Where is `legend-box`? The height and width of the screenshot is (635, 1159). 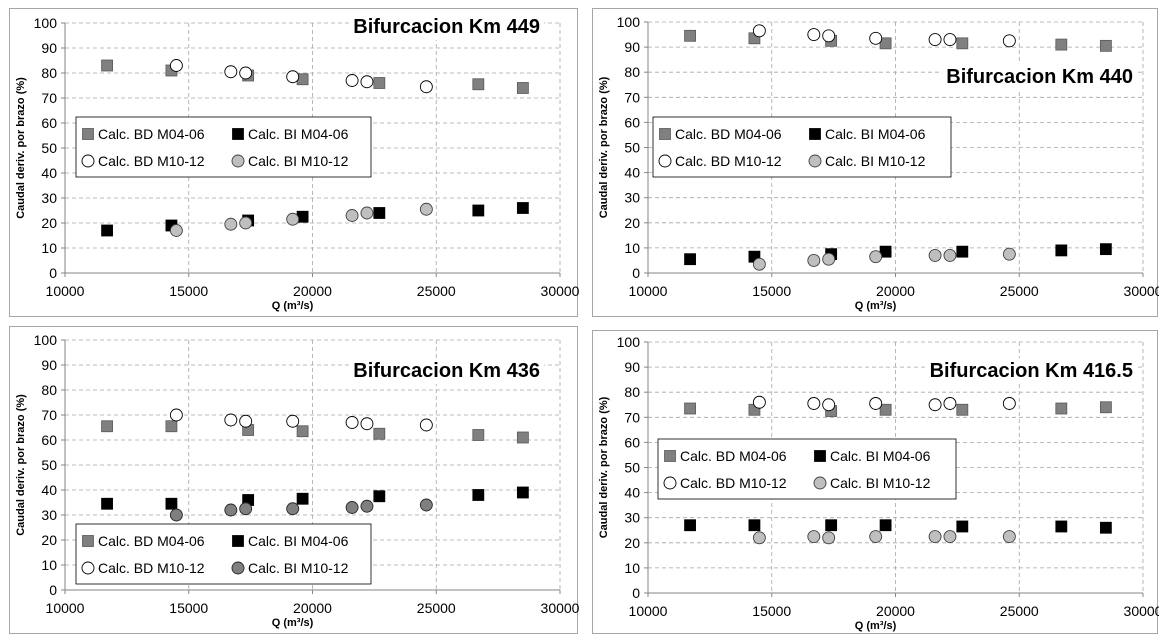 legend-box is located at coordinates (223, 554).